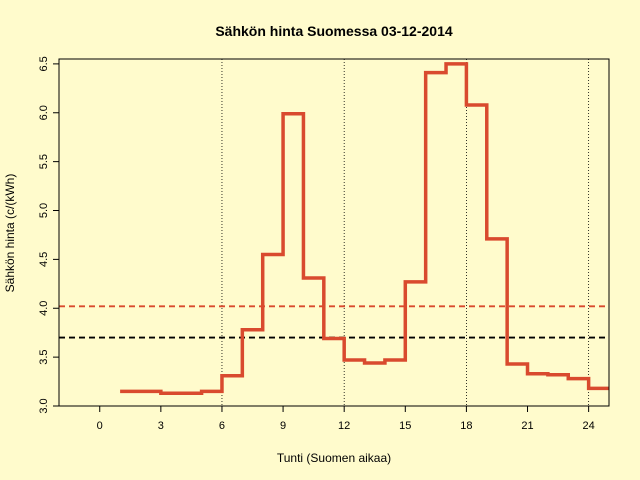 This screenshot has height=480, width=640. What do you see at coordinates (344, 426) in the screenshot?
I see `x-tick-label: 12` at bounding box center [344, 426].